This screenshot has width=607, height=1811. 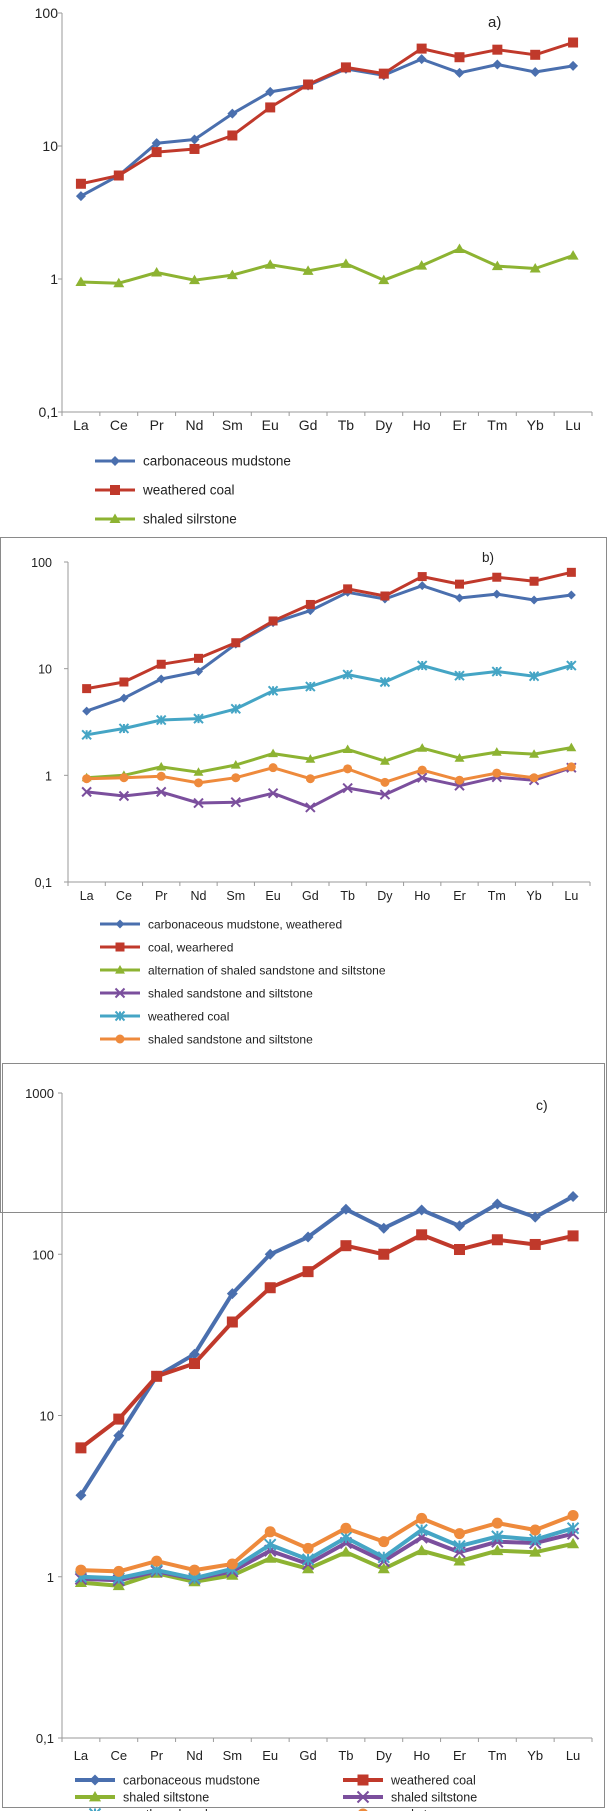 What do you see at coordinates (157, 425) in the screenshot?
I see `x-tick-label: Pr` at bounding box center [157, 425].